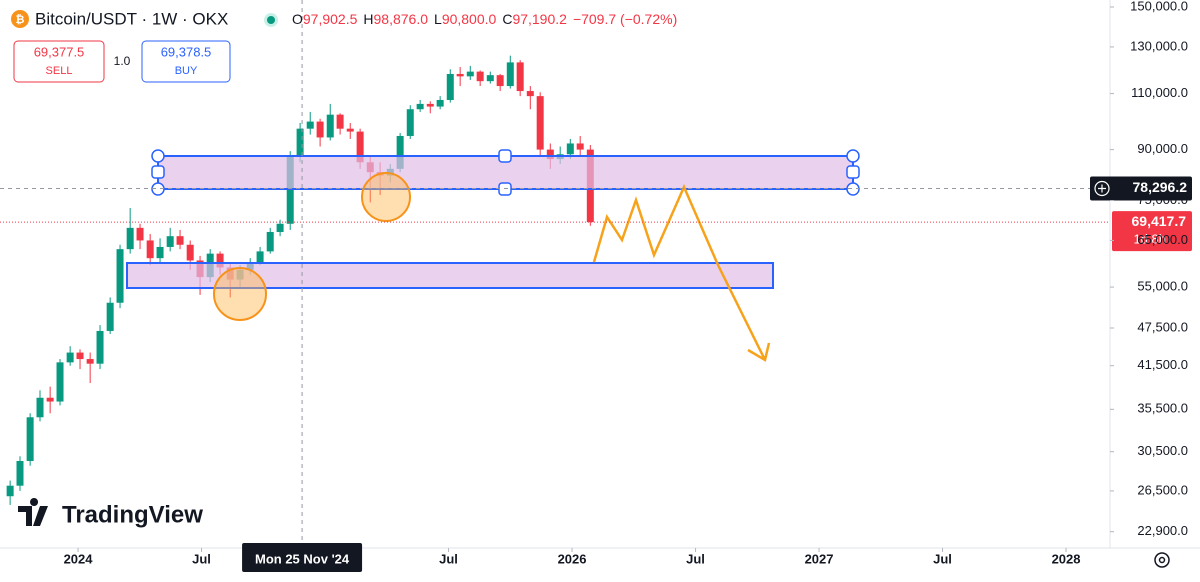 Image resolution: width=1200 pixels, height=582 pixels. I want to click on crosshair-price-box, so click(1141, 188).